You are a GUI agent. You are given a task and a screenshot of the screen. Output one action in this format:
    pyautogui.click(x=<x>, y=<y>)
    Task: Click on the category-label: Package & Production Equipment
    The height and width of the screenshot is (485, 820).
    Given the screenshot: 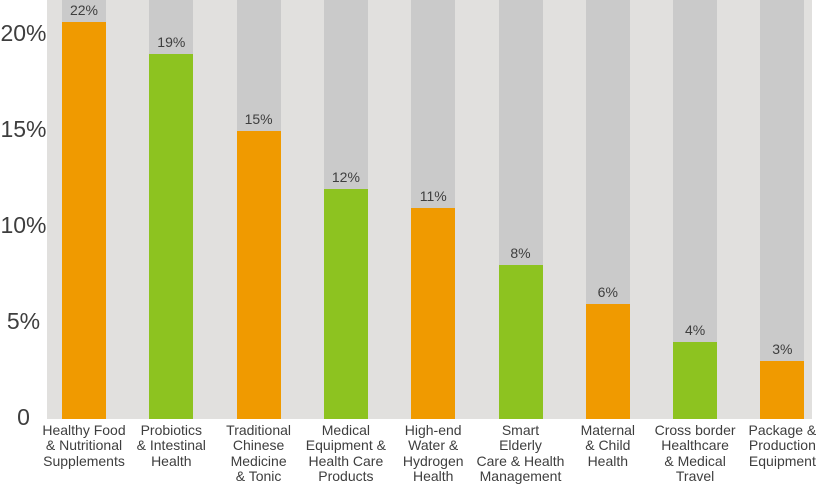 What is the action you would take?
    pyautogui.click(x=782, y=445)
    